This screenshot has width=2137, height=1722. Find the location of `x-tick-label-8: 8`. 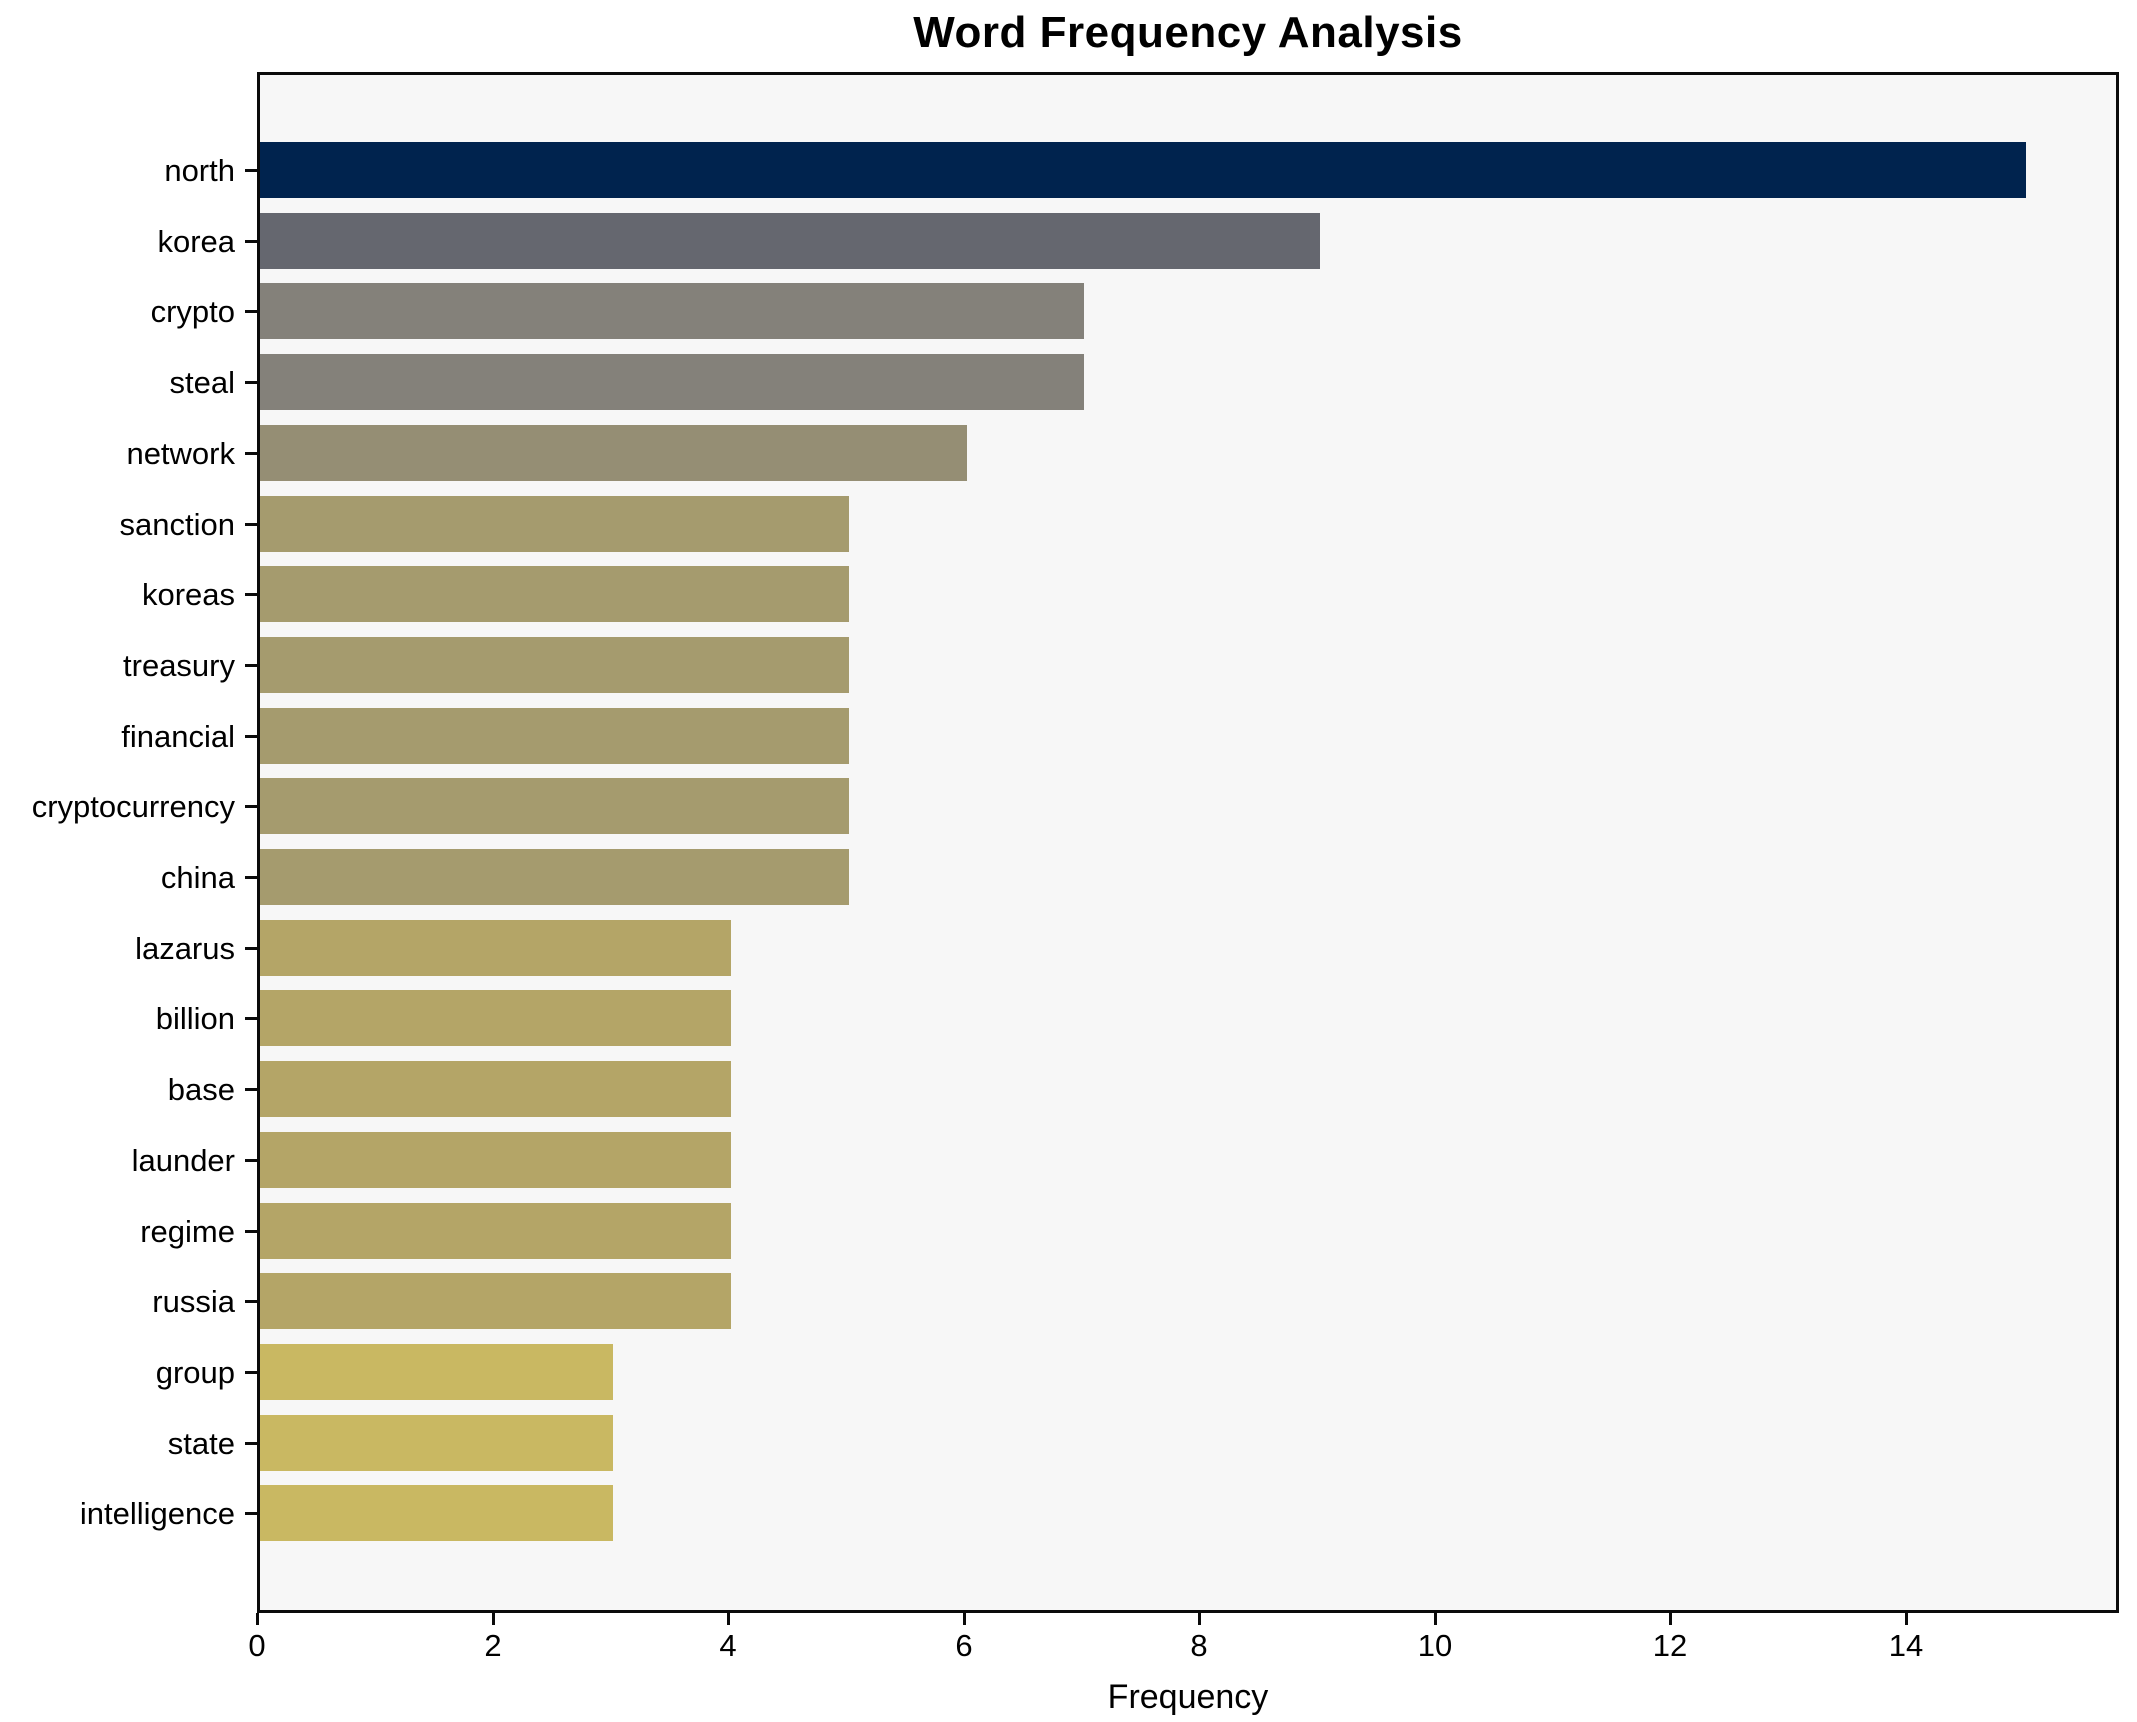

x-tick-label-8: 8 is located at coordinates (1199, 1645).